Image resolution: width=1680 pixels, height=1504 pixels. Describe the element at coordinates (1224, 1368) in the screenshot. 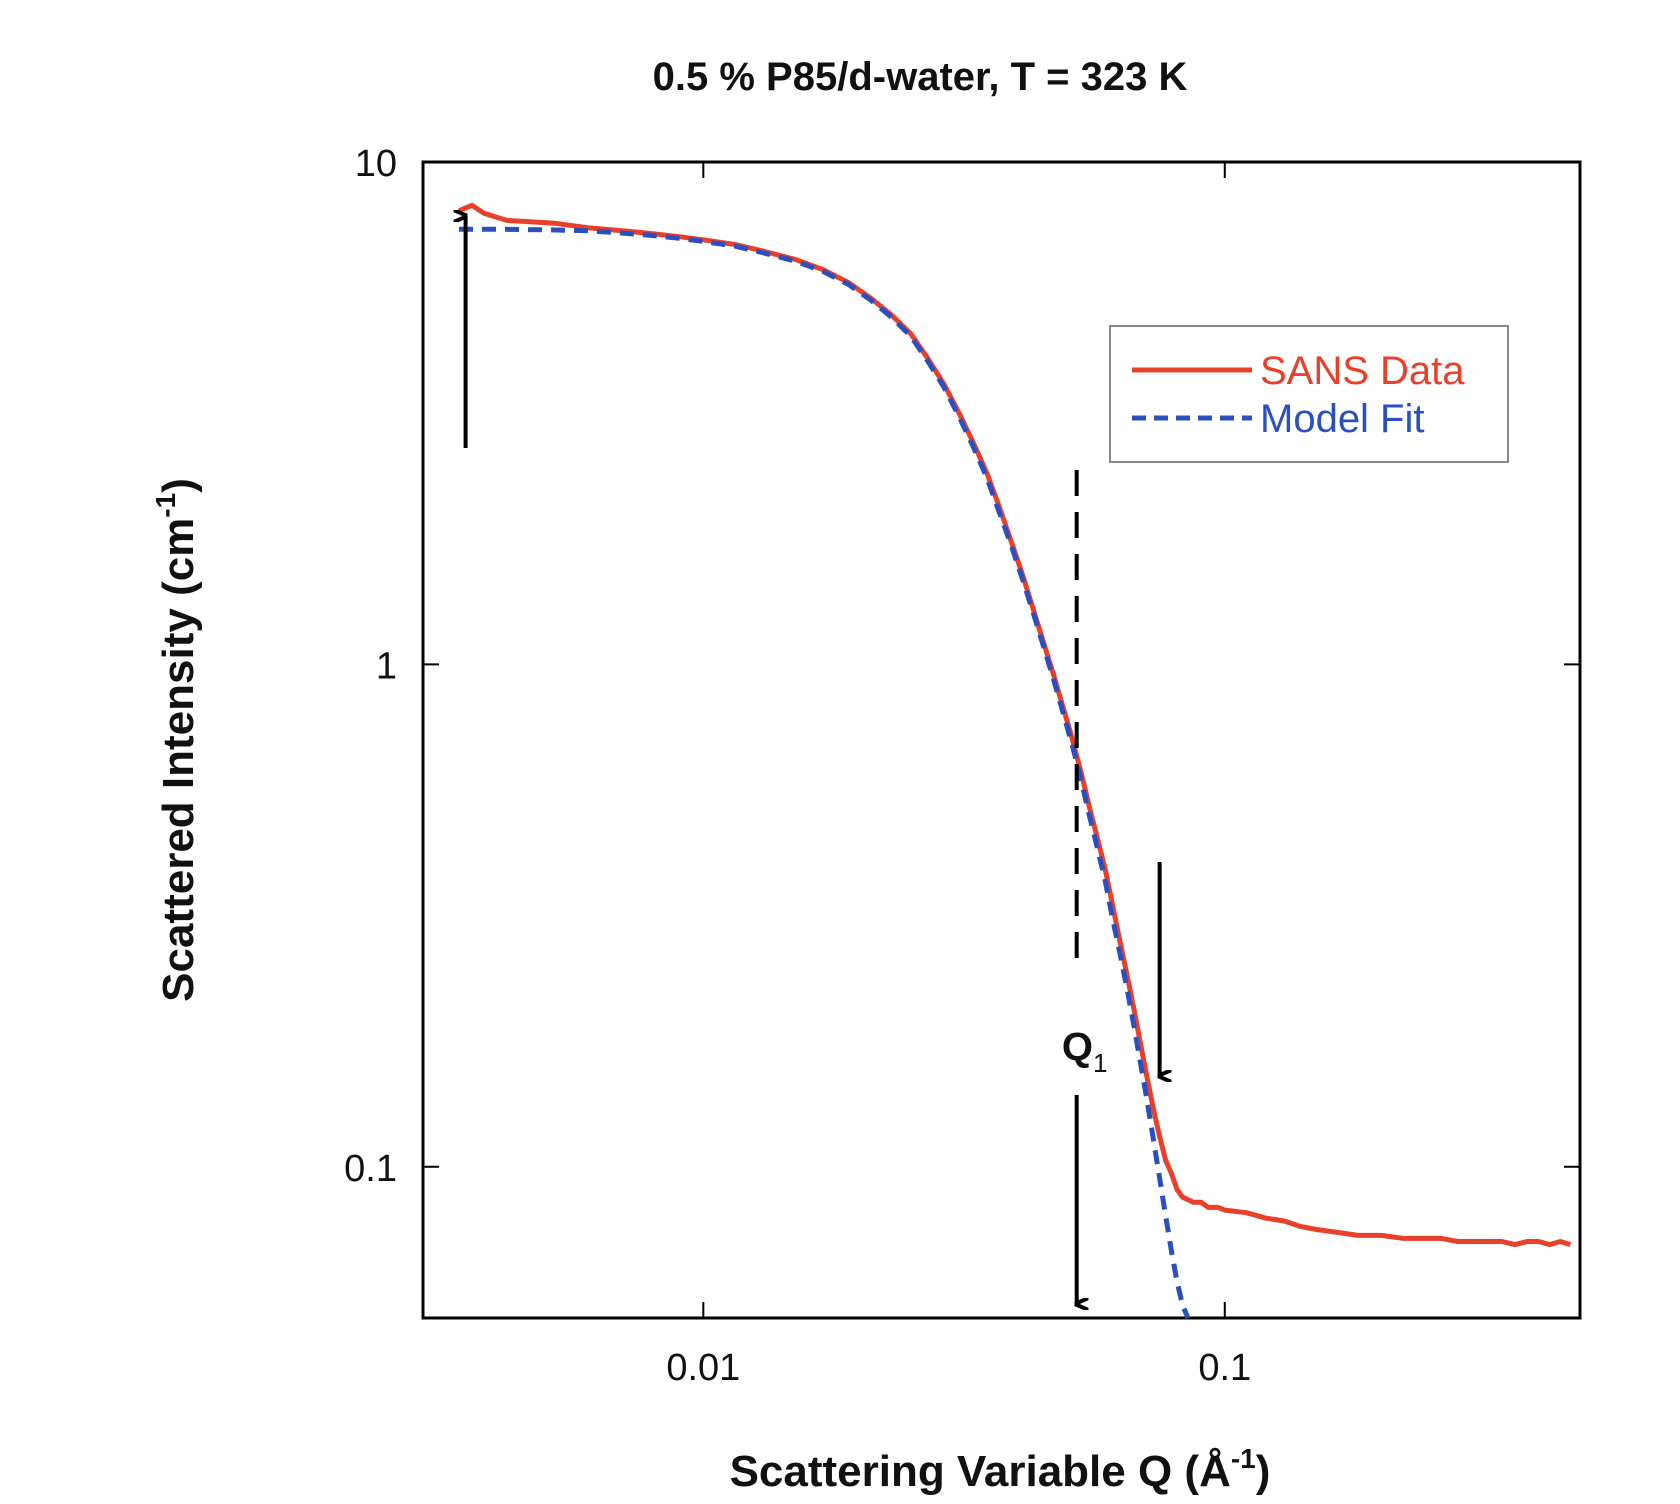

I see `x-tick-label-1: 0.1` at that location.